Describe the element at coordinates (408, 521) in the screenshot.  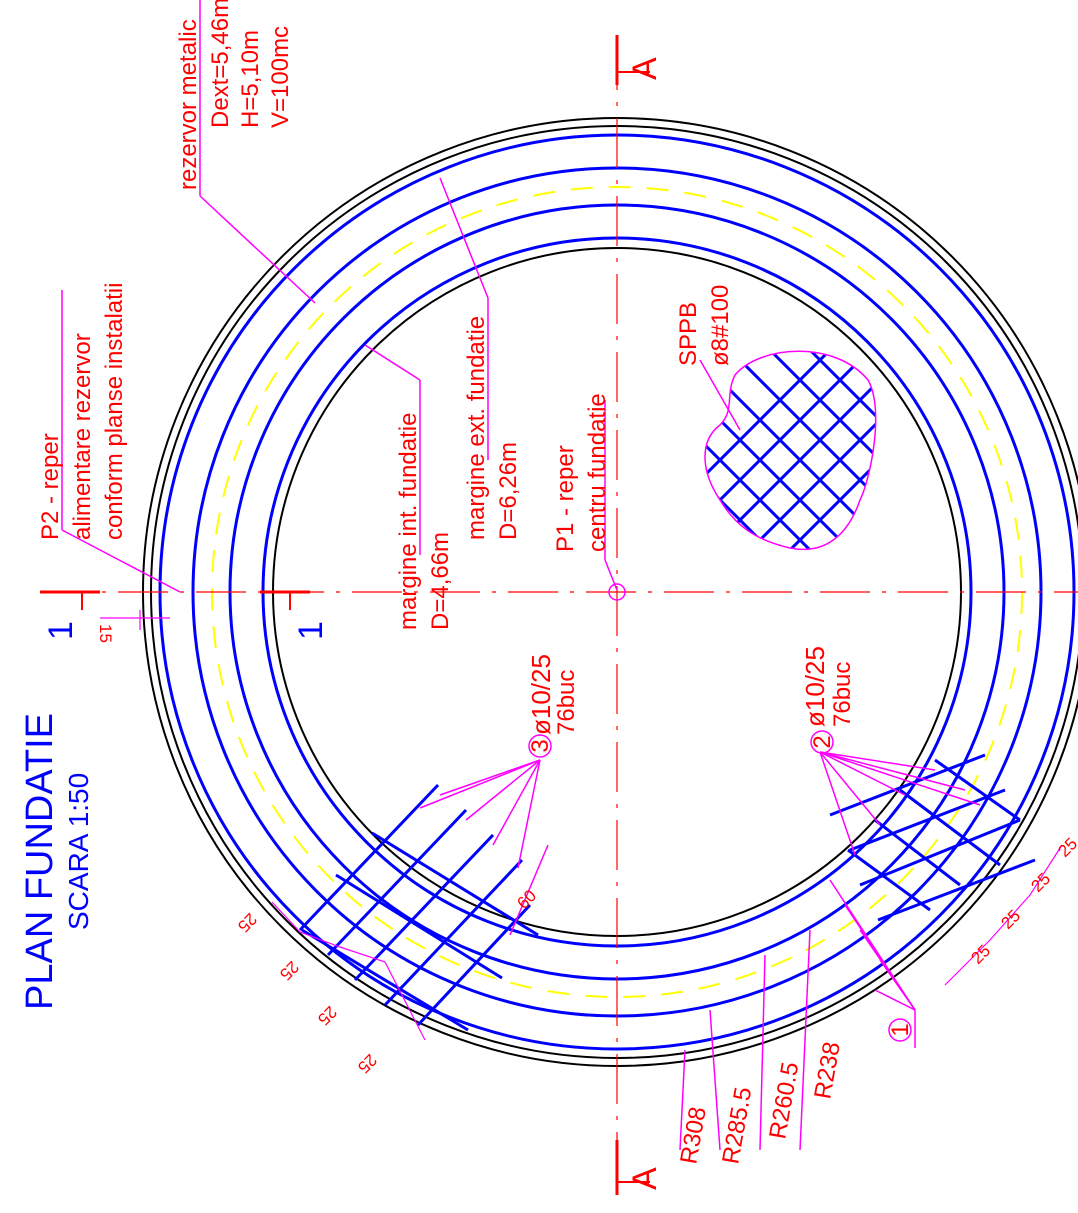
I see `inner-margin-line1: margine int. fundatie` at that location.